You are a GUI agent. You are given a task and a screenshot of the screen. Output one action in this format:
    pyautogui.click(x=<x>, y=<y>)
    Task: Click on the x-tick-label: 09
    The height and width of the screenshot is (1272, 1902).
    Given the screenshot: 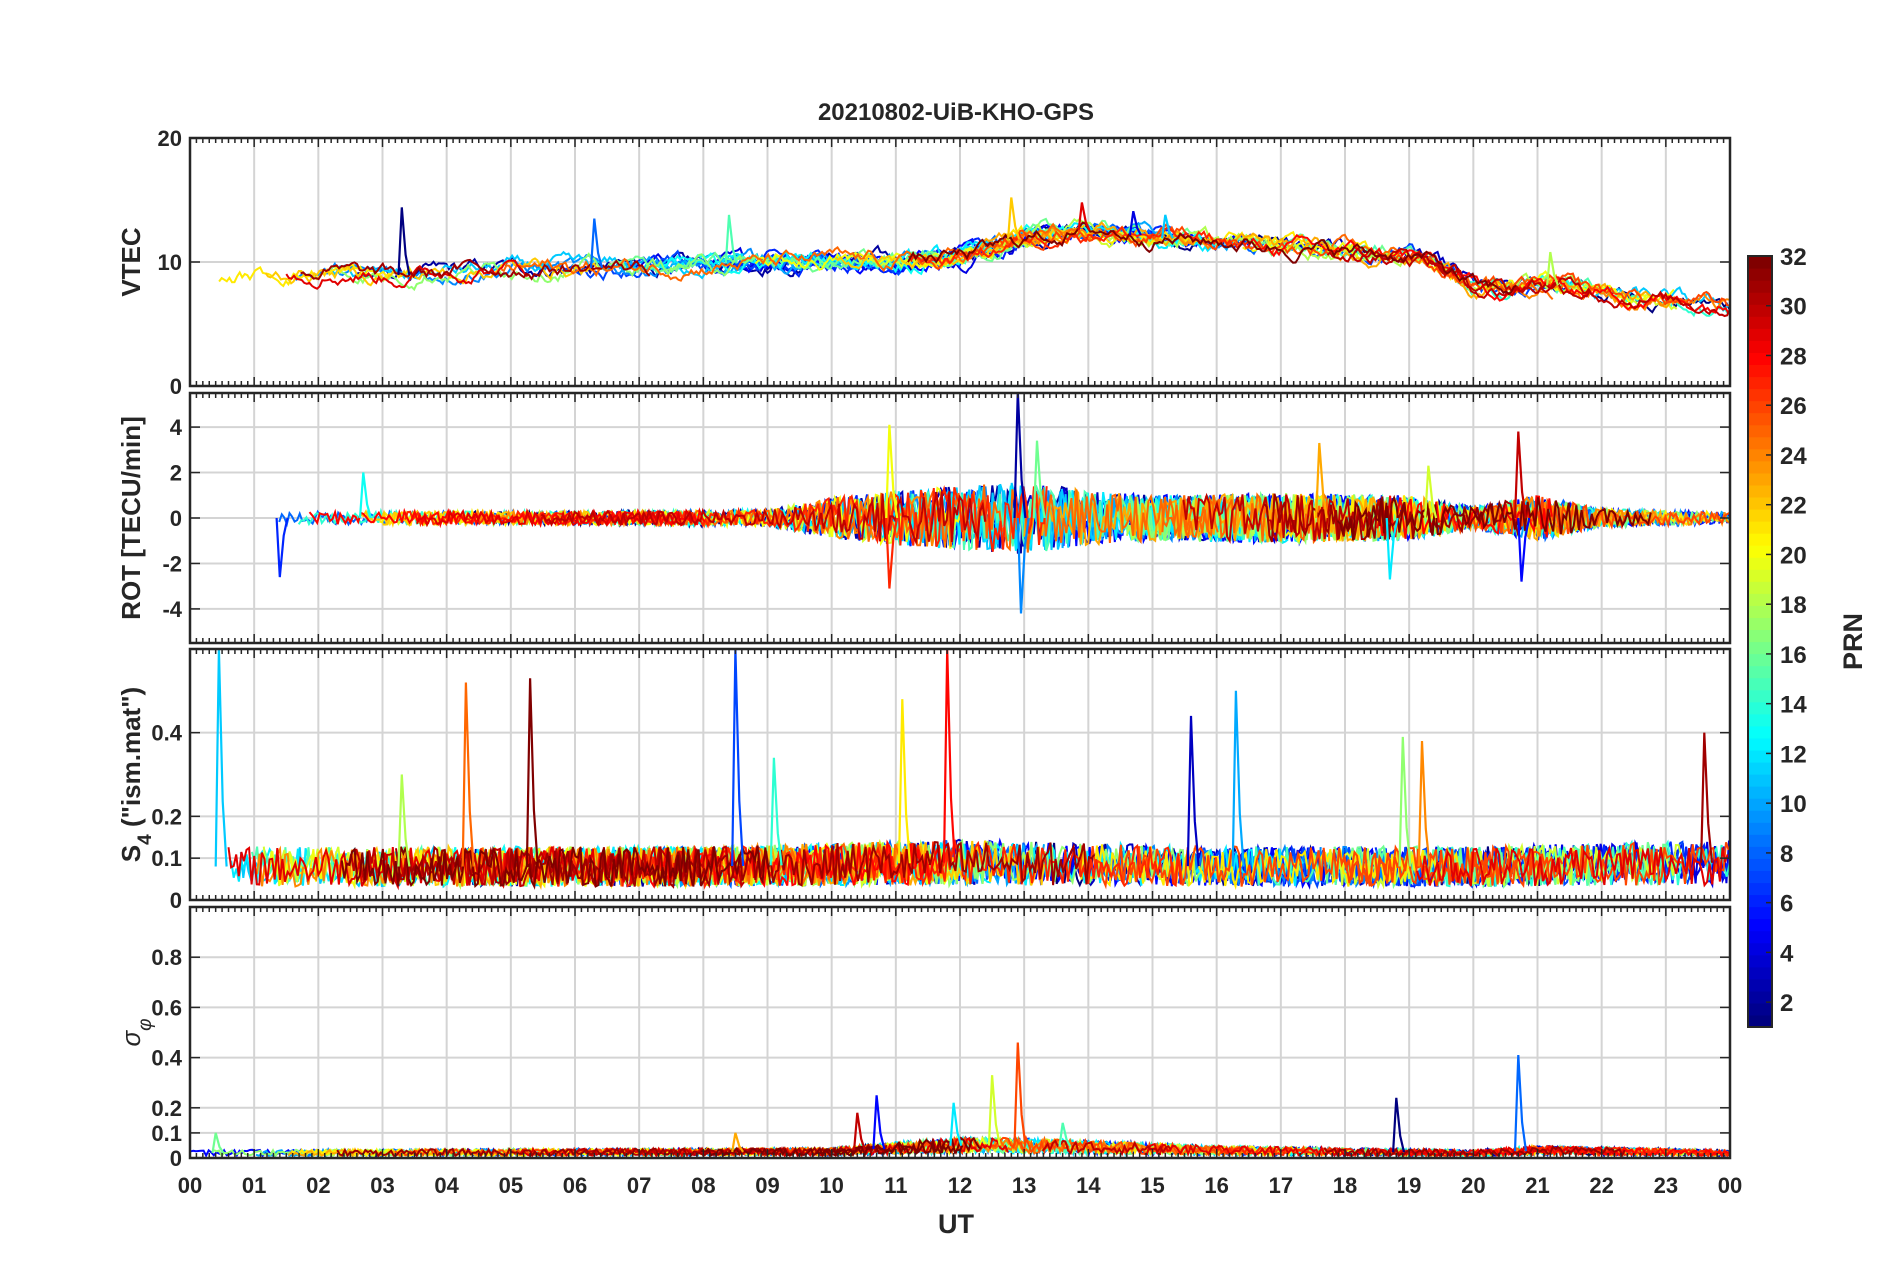 What is the action you would take?
    pyautogui.click(x=767, y=1185)
    